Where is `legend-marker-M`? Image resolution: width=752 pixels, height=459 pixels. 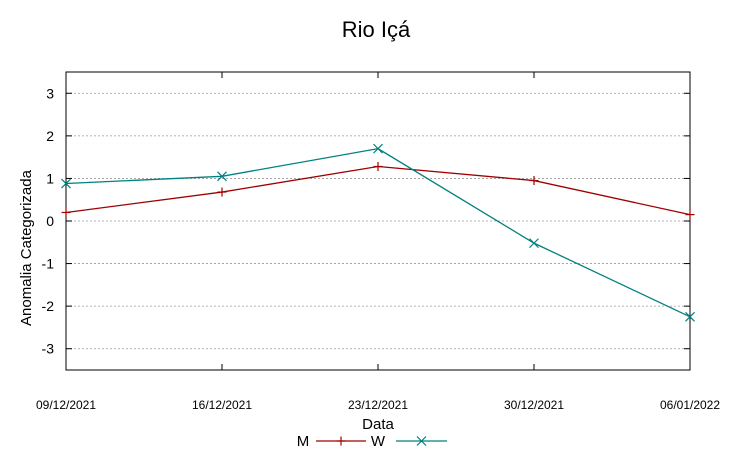
legend-marker-M is located at coordinates (341, 441).